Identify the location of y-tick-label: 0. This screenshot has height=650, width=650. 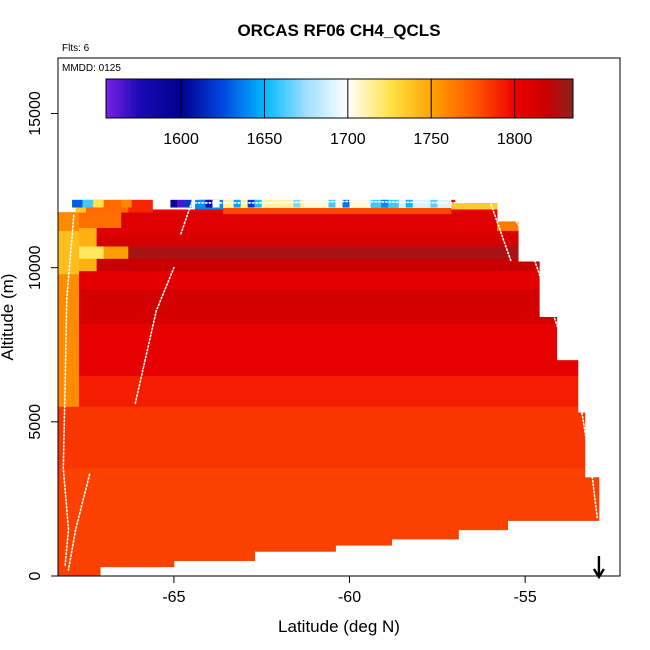
(35, 575).